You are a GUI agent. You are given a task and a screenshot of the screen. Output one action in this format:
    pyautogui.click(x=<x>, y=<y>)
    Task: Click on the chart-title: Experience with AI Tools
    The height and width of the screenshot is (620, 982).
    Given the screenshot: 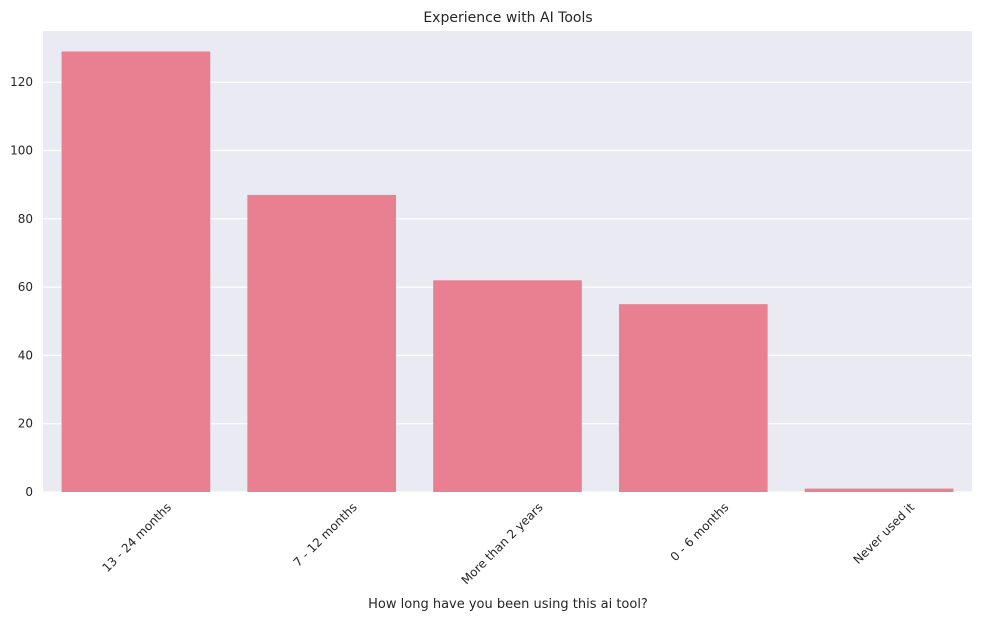 What is the action you would take?
    pyautogui.click(x=507, y=18)
    